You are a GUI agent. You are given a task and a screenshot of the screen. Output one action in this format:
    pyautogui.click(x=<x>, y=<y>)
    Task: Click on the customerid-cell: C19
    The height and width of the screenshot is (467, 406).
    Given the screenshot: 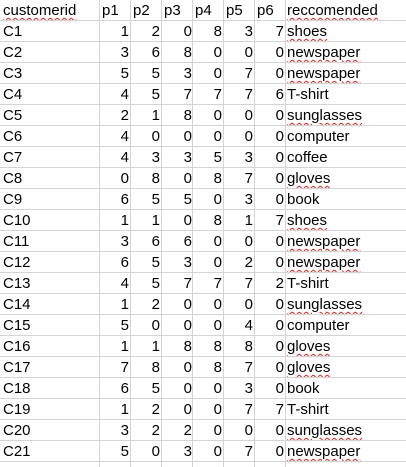 What is the action you would take?
    pyautogui.click(x=17, y=409)
    